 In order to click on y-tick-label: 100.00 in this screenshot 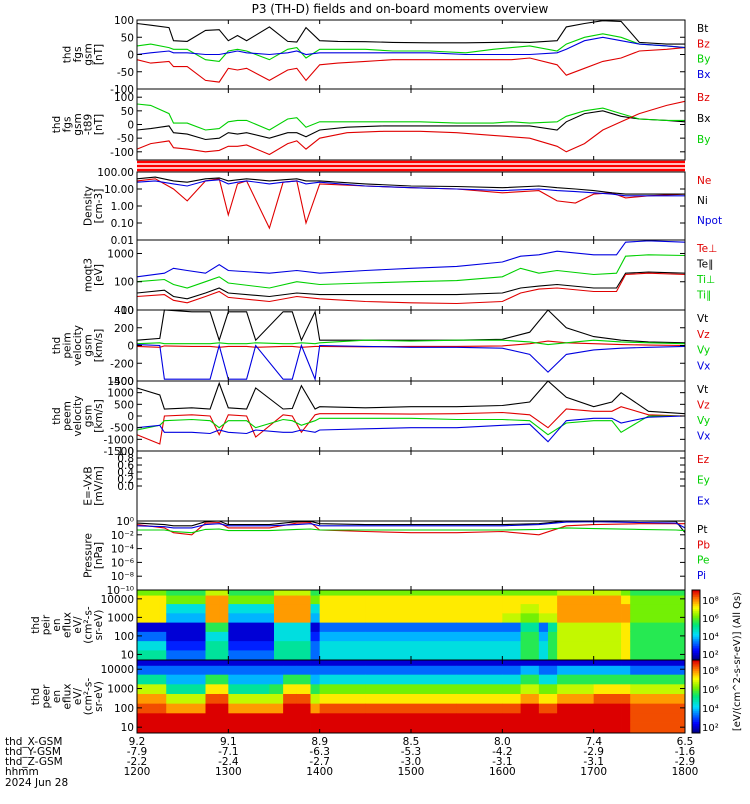, I will do `click(115, 173)`.